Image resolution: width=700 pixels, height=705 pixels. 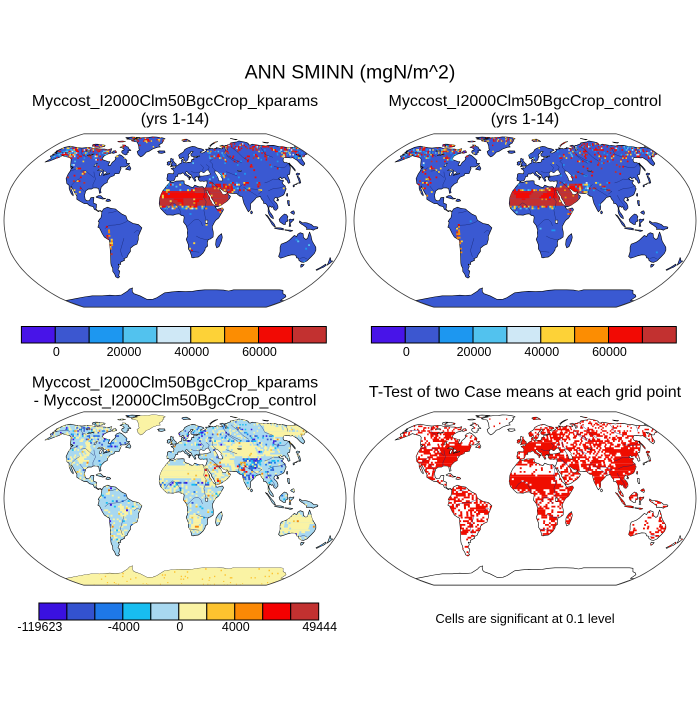 I want to click on svg-text:Myccost_I2000Clm50BgcCrop_cont: Myccost_I2000Clm50BgcCrop_control, so click(x=524, y=101).